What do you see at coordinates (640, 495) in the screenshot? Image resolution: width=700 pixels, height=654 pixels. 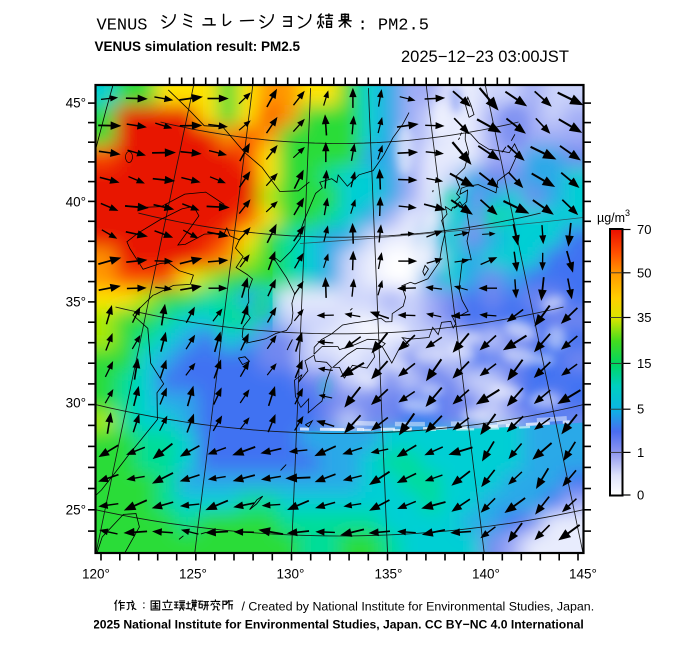 I see `svg-text: 0` at bounding box center [640, 495].